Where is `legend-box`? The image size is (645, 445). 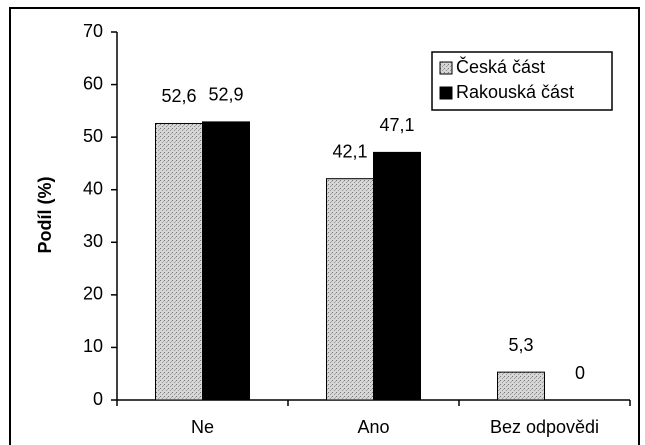 legend-box is located at coordinates (522, 81).